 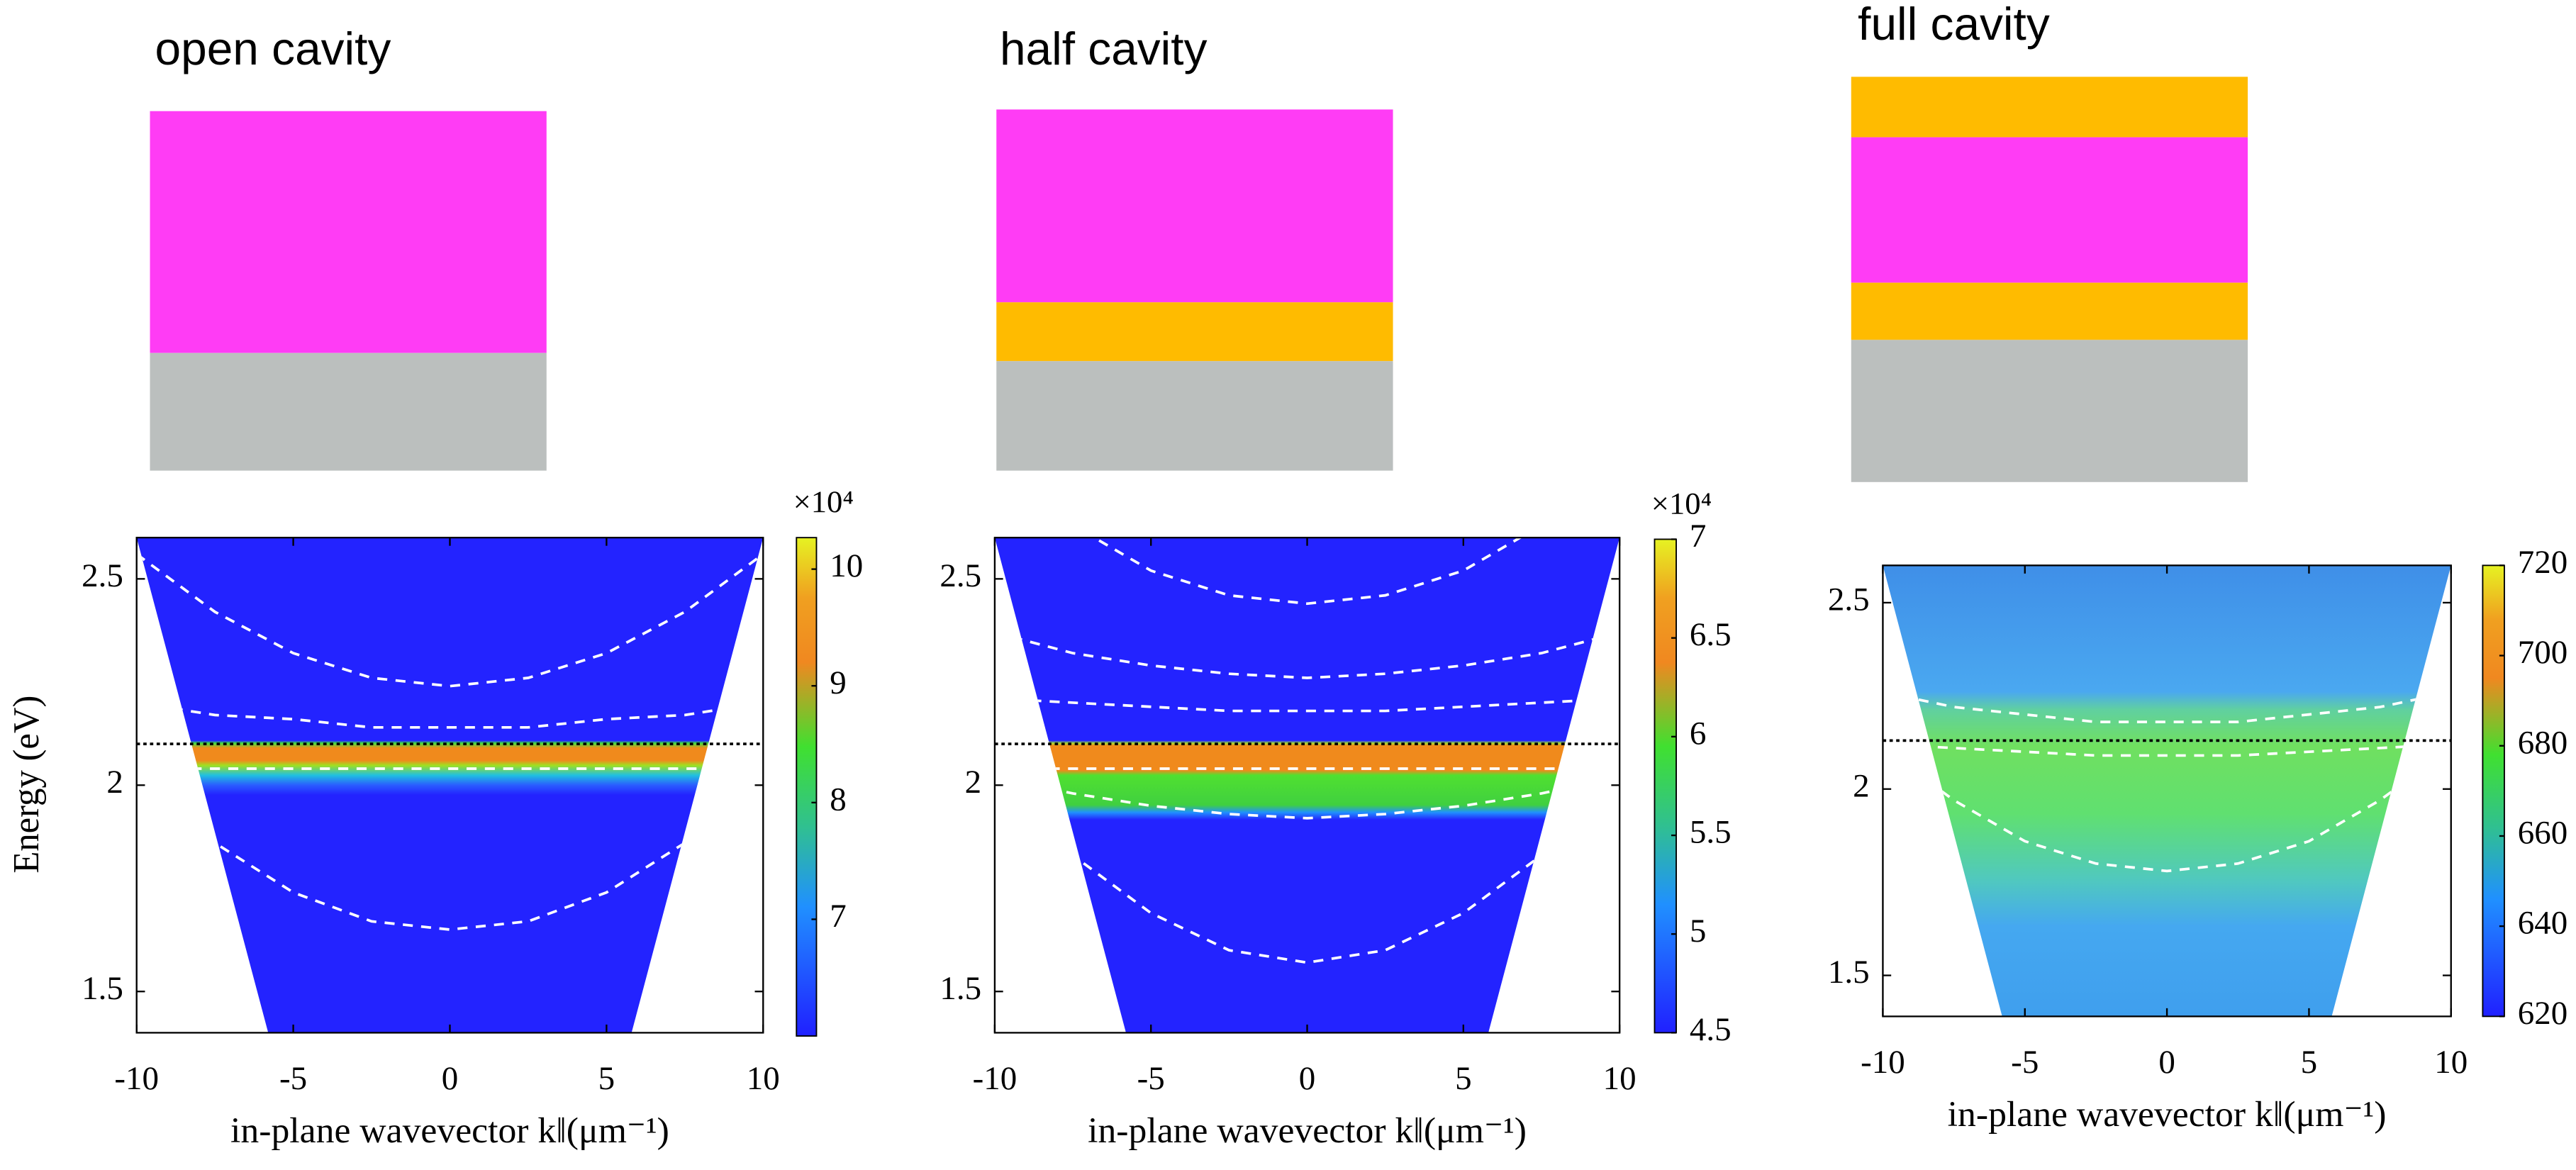 I want to click on colorbar-tick-label: 6, so click(x=1698, y=734).